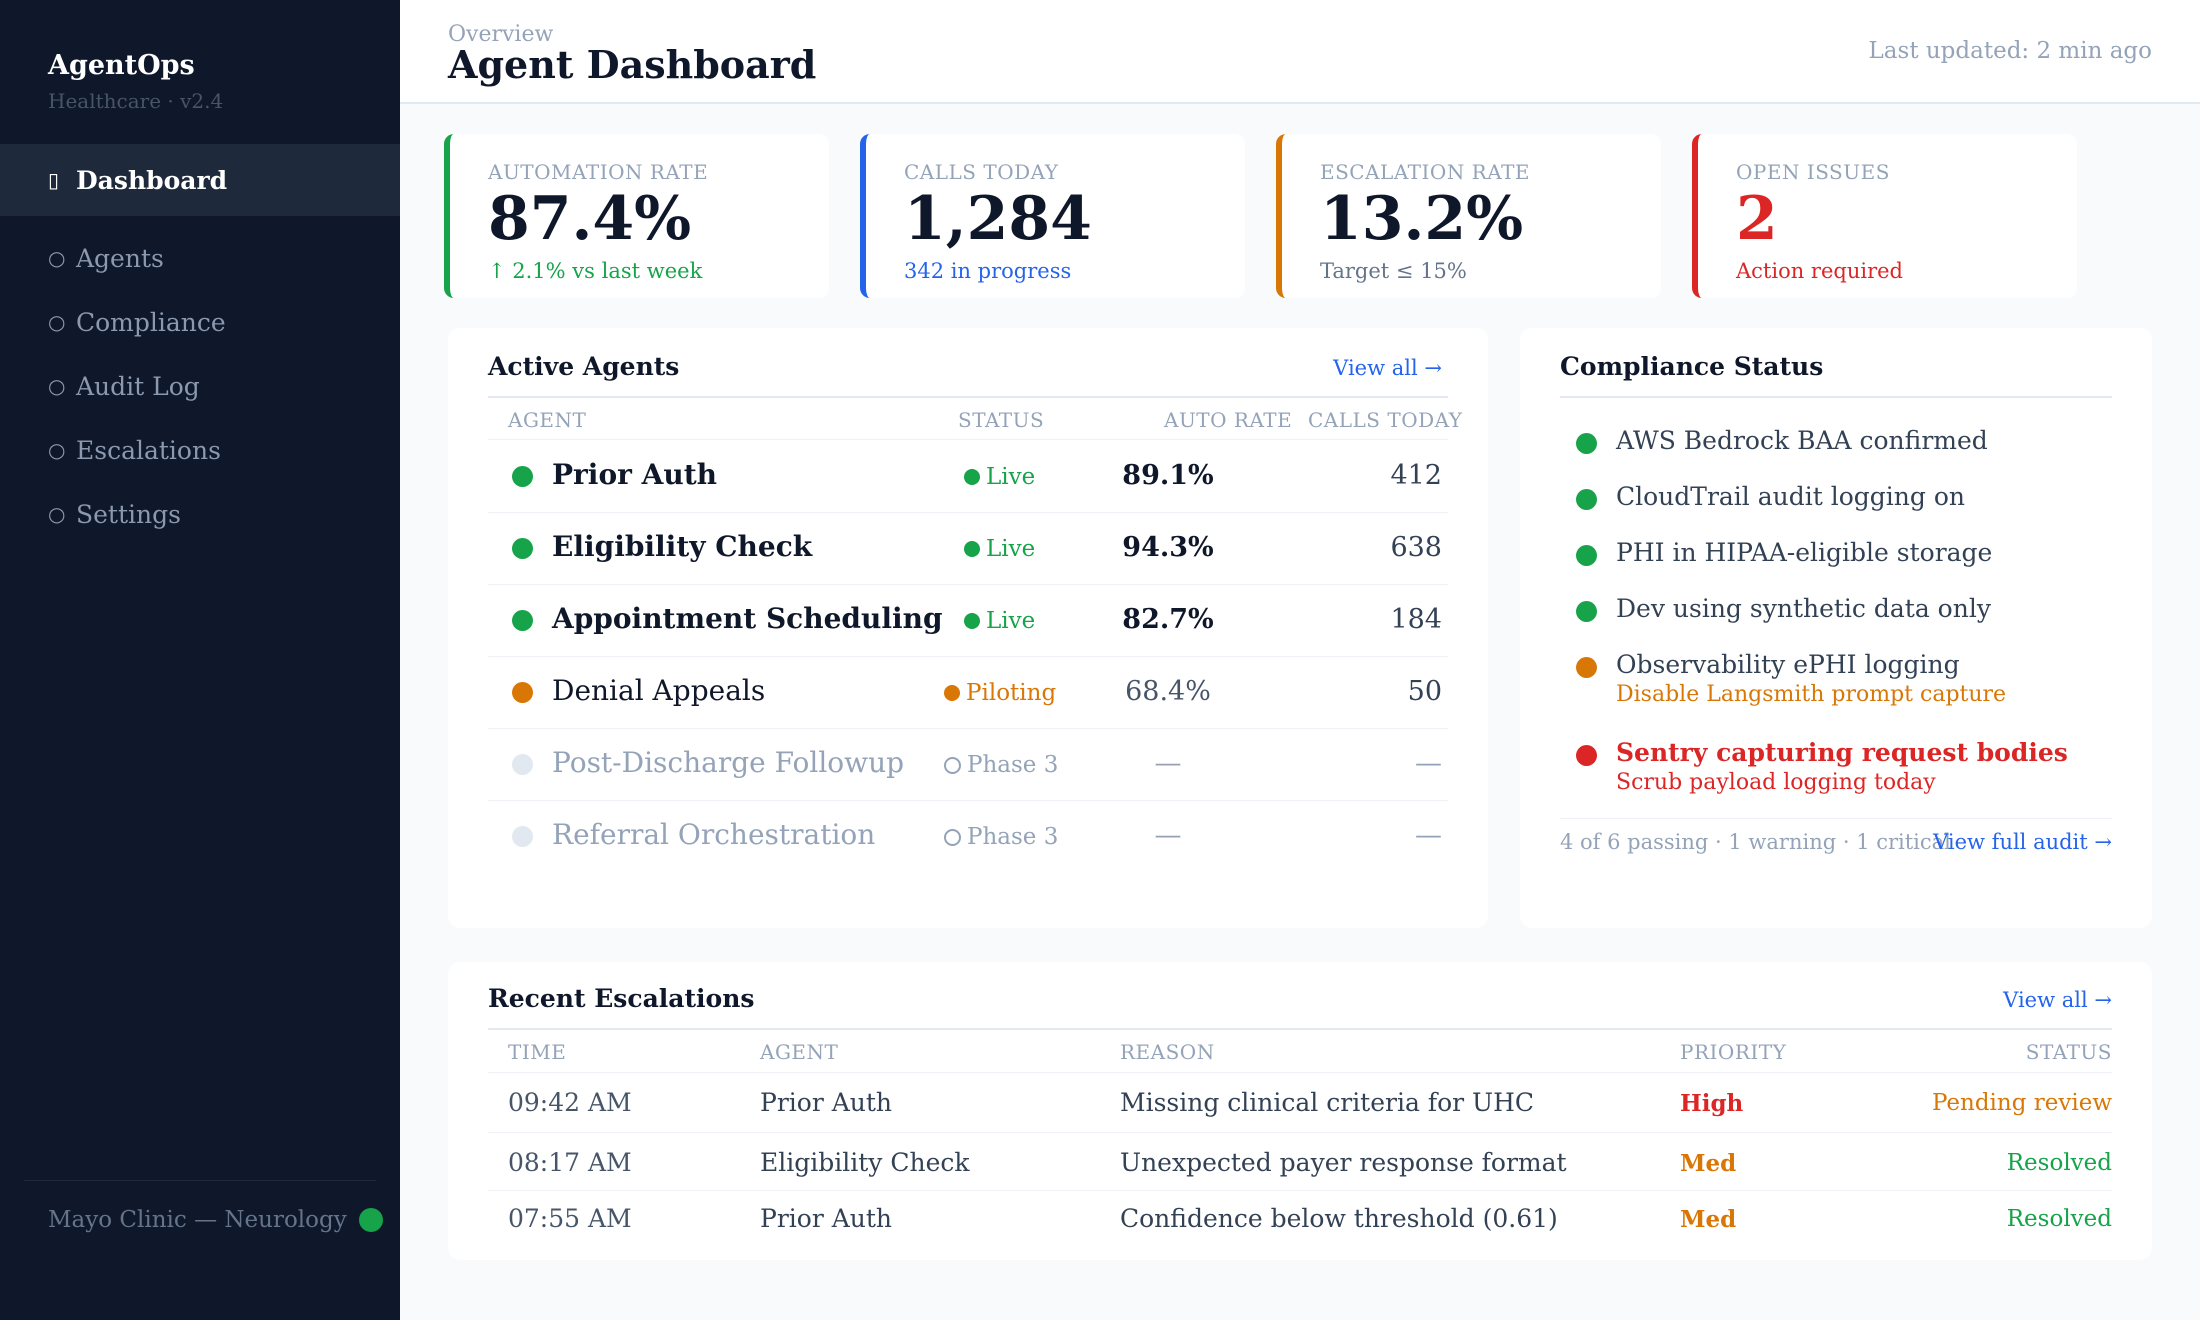 Image resolution: width=2200 pixels, height=1320 pixels. I want to click on page-title: Agent Dashboard, so click(632, 64).